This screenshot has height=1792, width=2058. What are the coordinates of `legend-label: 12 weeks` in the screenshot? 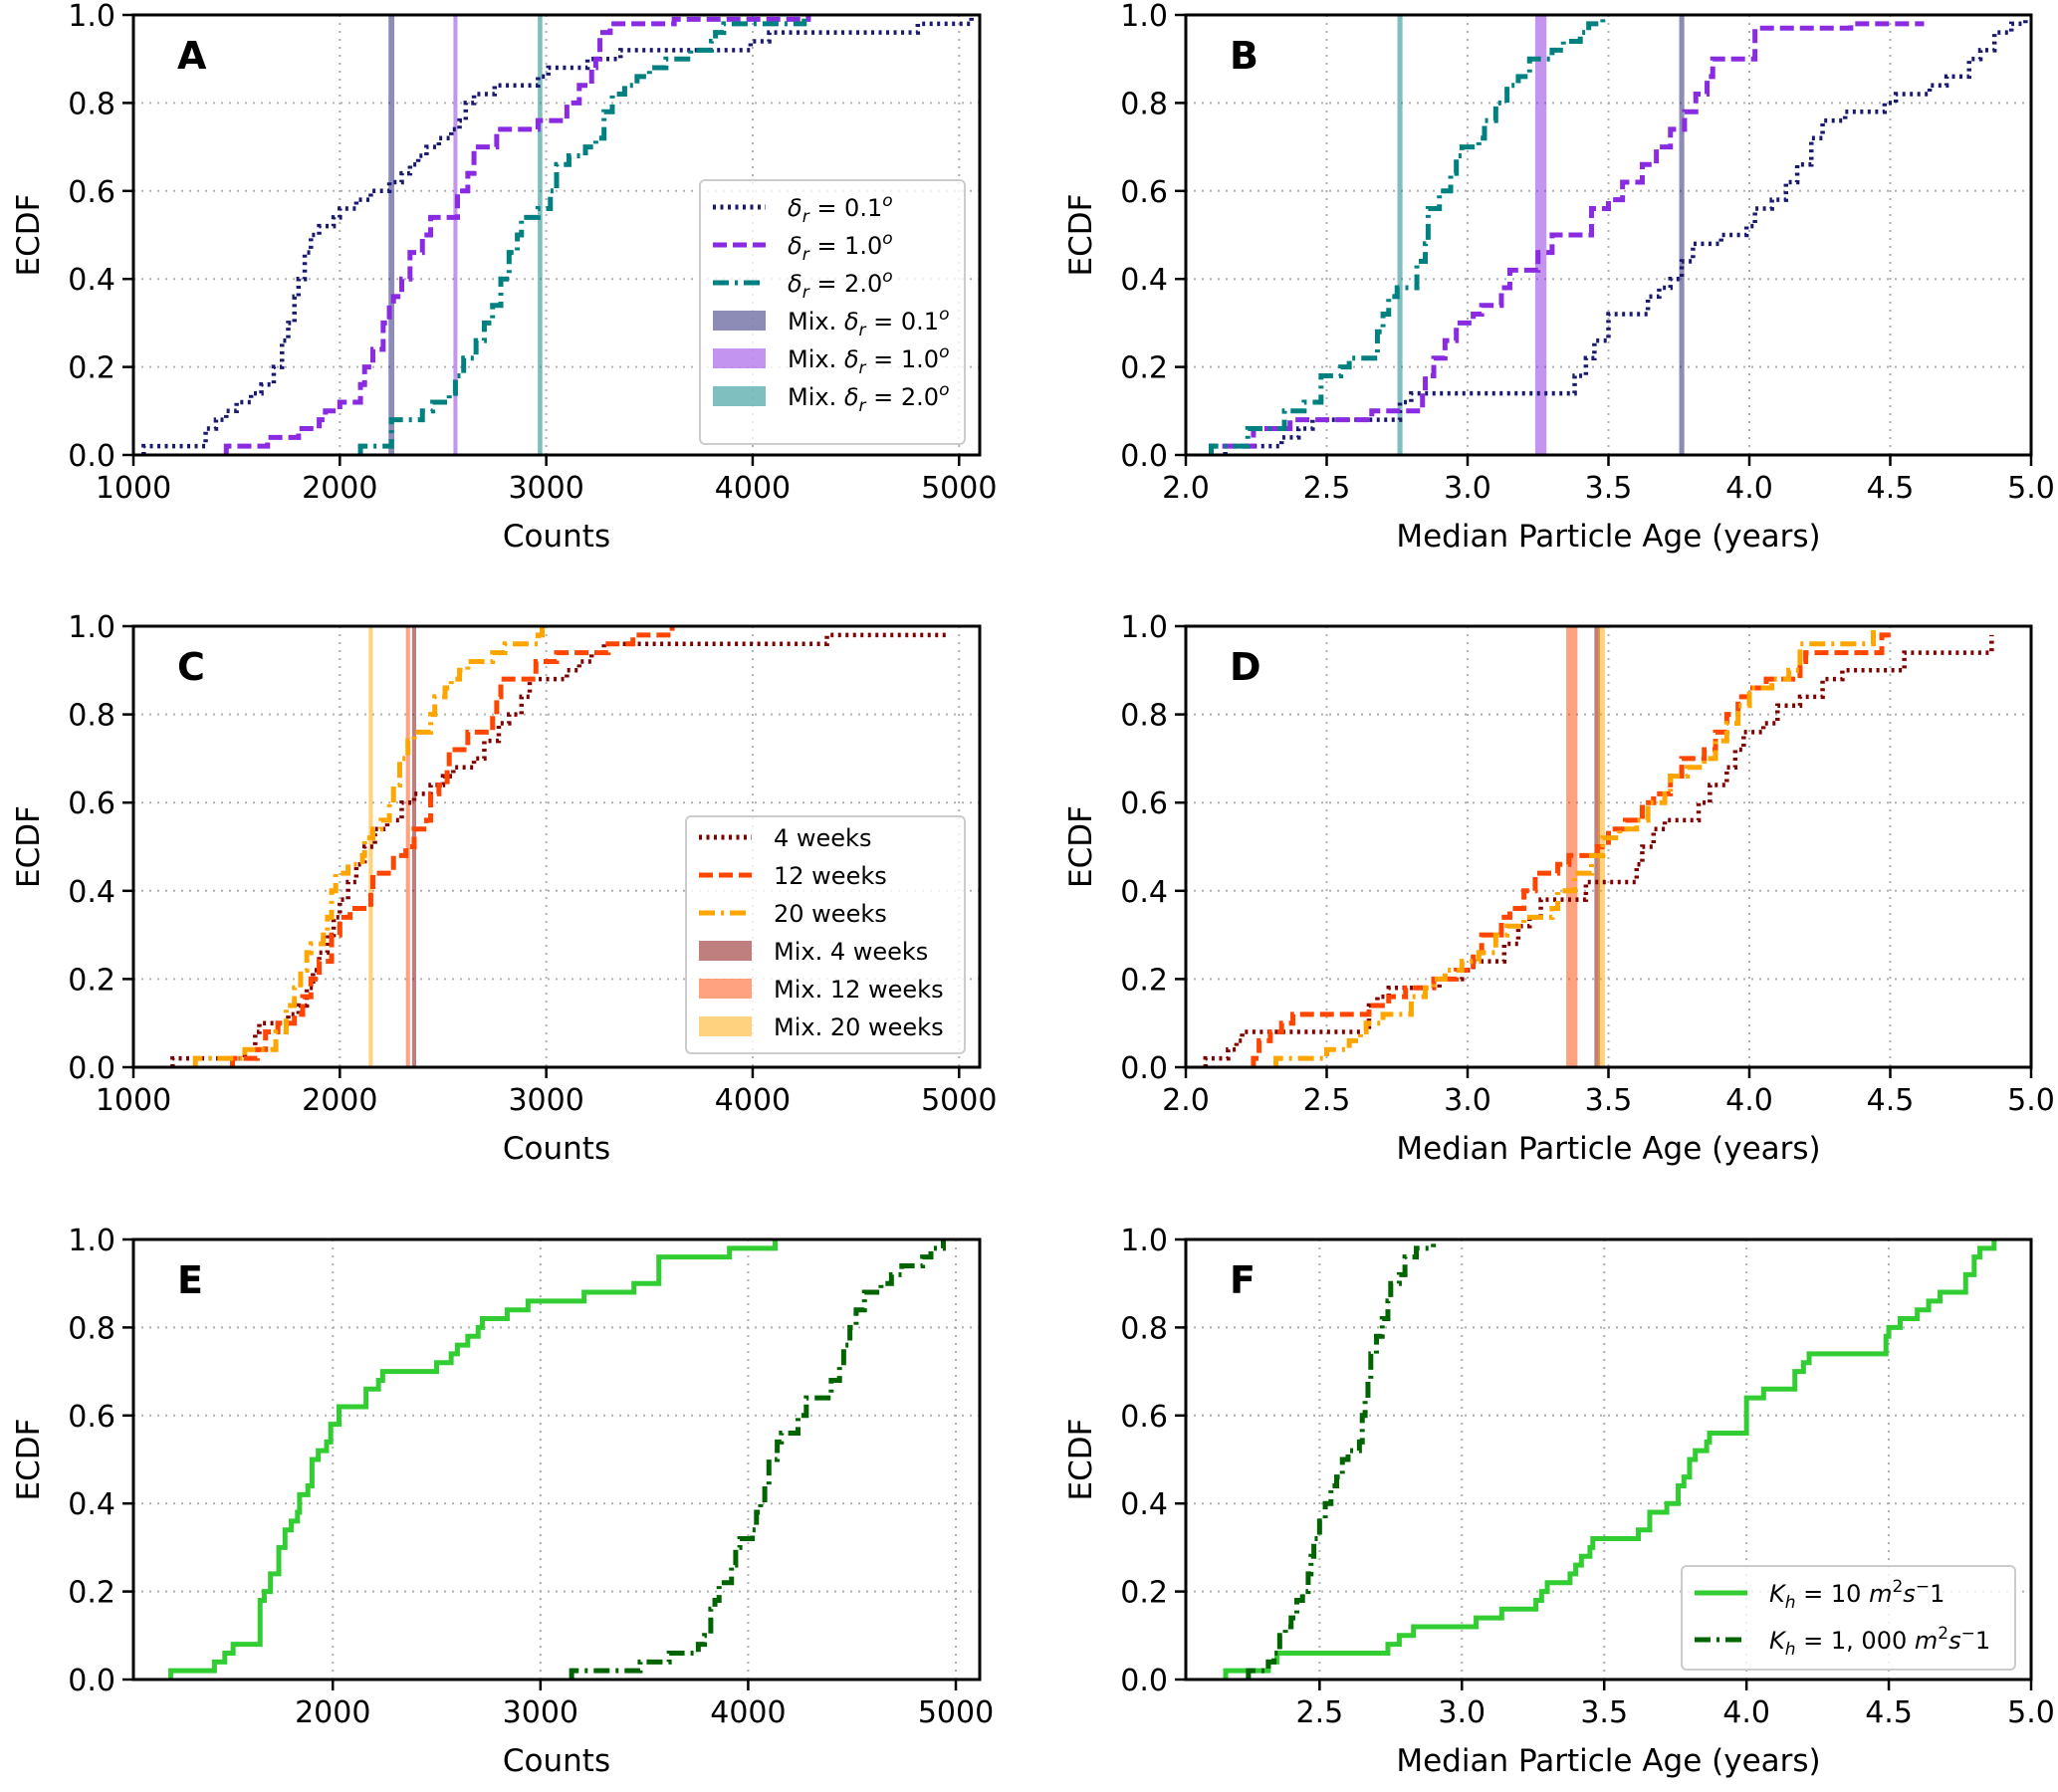 It's located at (830, 876).